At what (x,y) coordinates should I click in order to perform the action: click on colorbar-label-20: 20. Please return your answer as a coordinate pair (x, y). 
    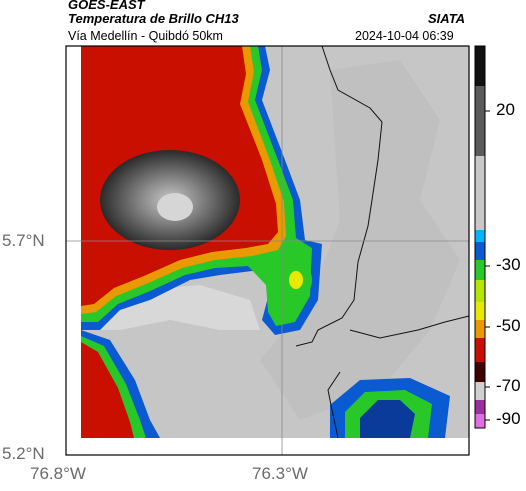
    Looking at the image, I should click on (505, 109).